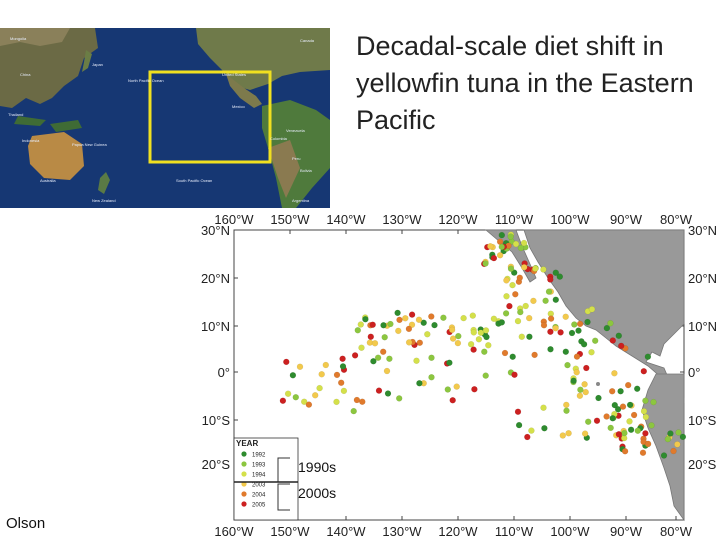 This screenshot has width=720, height=540. What do you see at coordinates (676, 219) in the screenshot?
I see `lon-label-top: 80°W` at bounding box center [676, 219].